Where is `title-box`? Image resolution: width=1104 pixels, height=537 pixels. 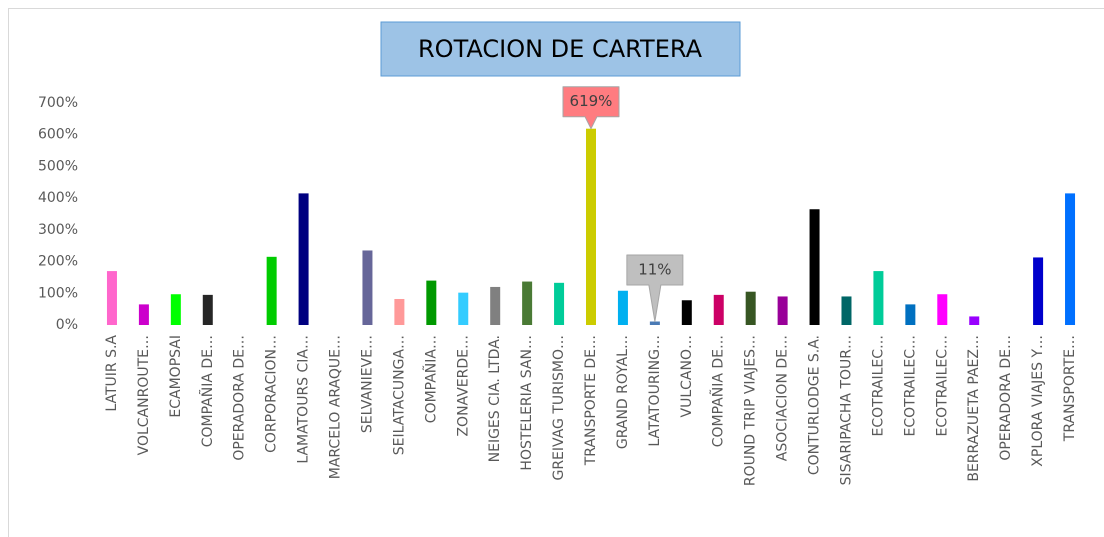
title-box is located at coordinates (560, 49).